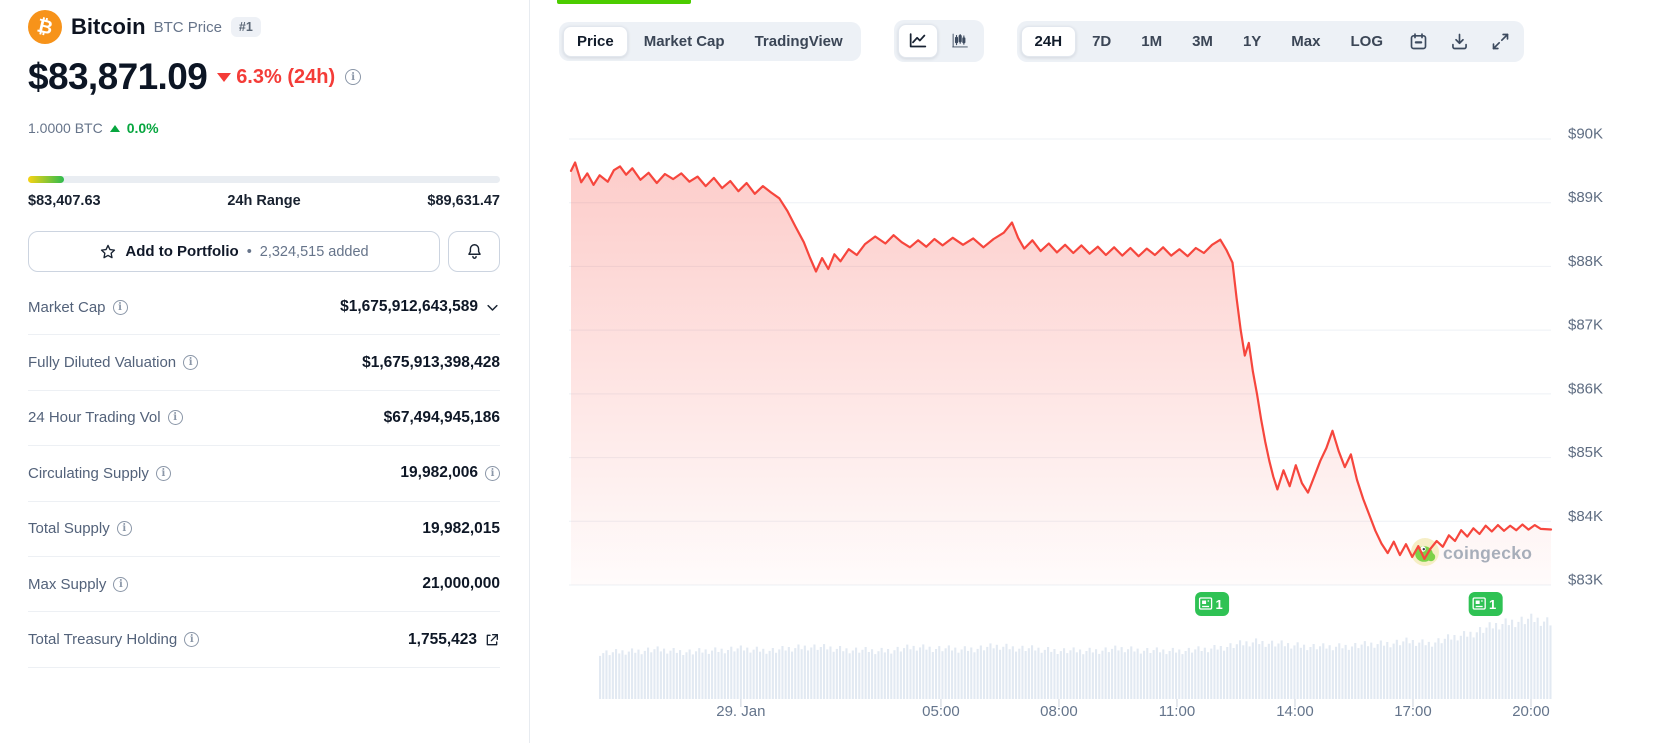  I want to click on line-chart-button, so click(917, 41).